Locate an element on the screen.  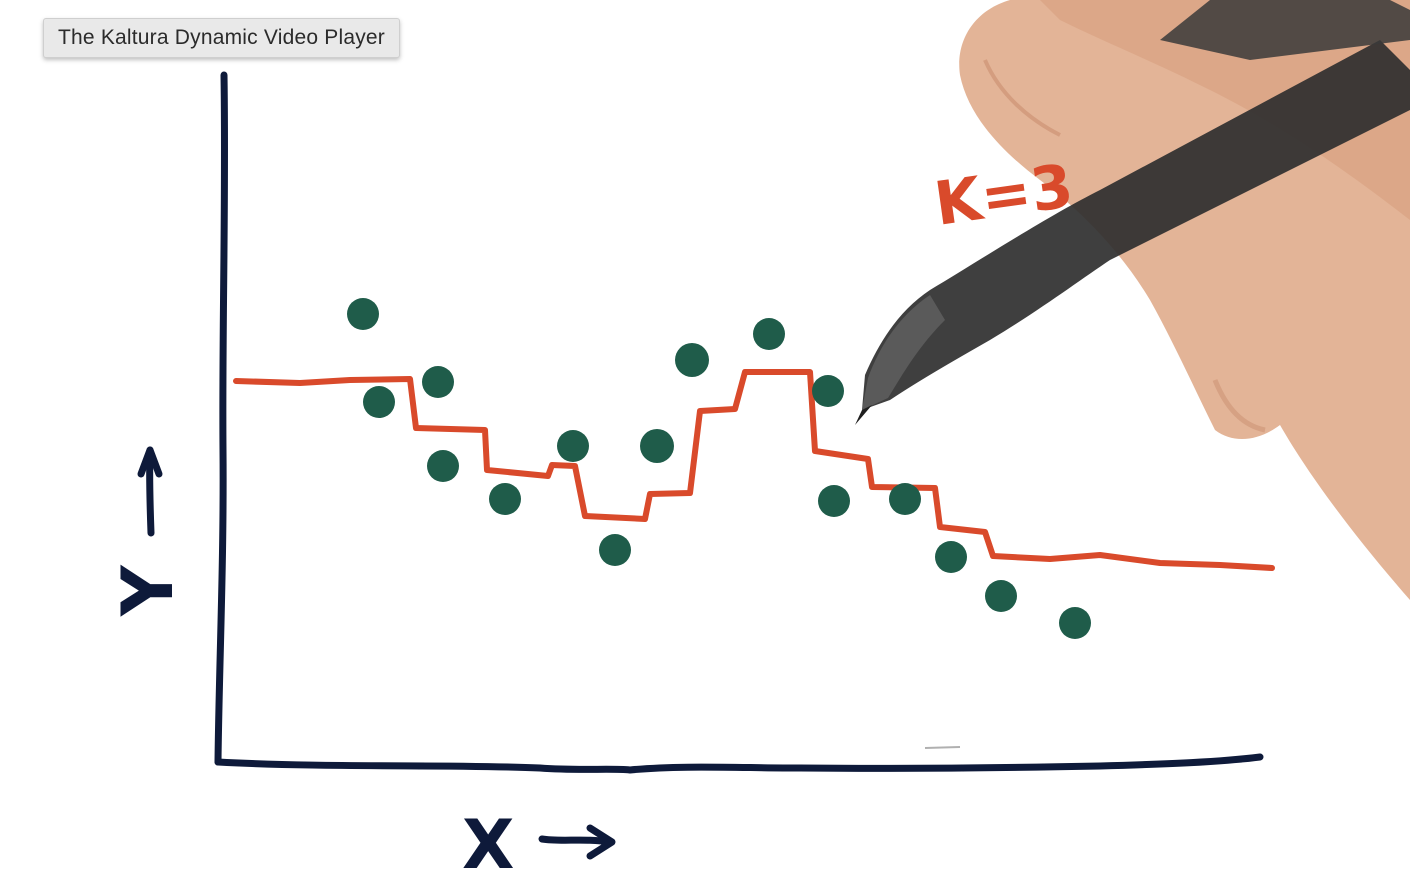
y-axis-label: Y is located at coordinates (148, 590).